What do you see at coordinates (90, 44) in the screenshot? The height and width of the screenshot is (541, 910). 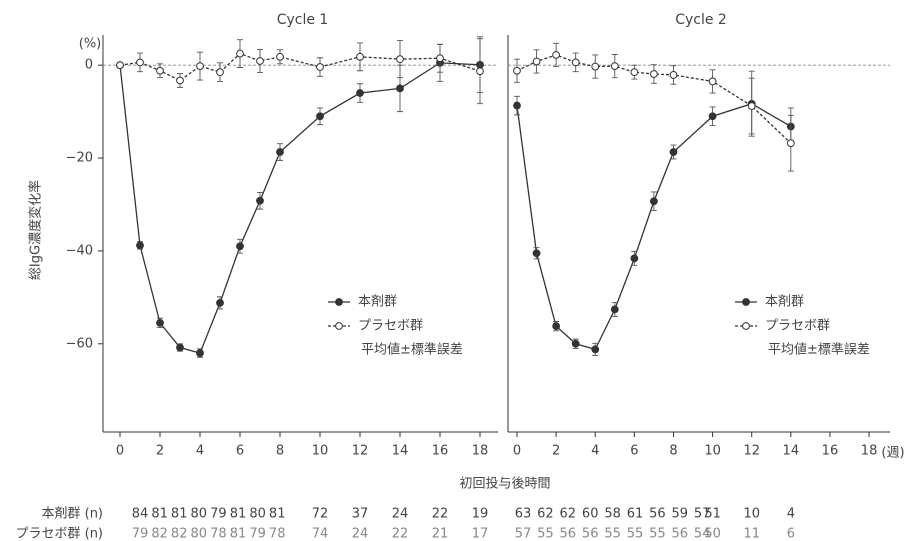 I see `y-unit: (%)` at bounding box center [90, 44].